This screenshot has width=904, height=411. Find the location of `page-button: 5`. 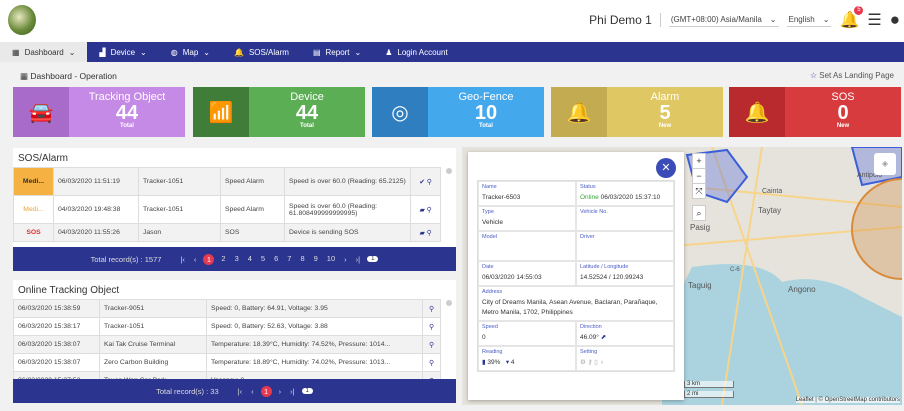

page-button: 5 is located at coordinates (263, 258).